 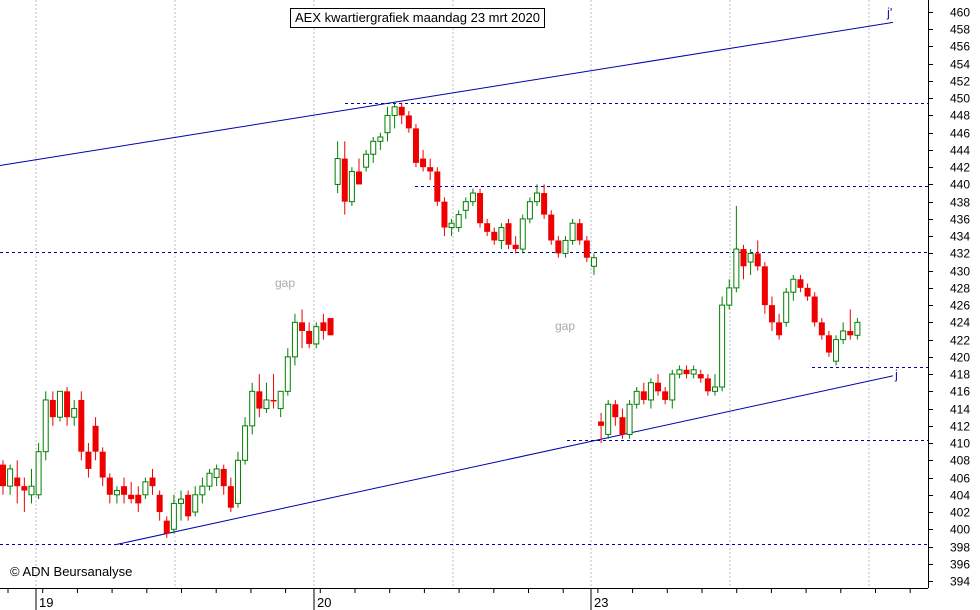 I want to click on x-tick-label: 23, so click(x=601, y=602).